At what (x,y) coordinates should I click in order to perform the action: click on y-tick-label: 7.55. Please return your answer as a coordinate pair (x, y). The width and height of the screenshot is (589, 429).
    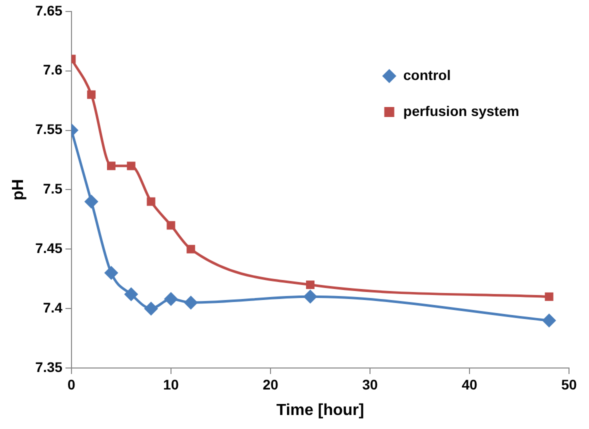
    Looking at the image, I should click on (49, 129).